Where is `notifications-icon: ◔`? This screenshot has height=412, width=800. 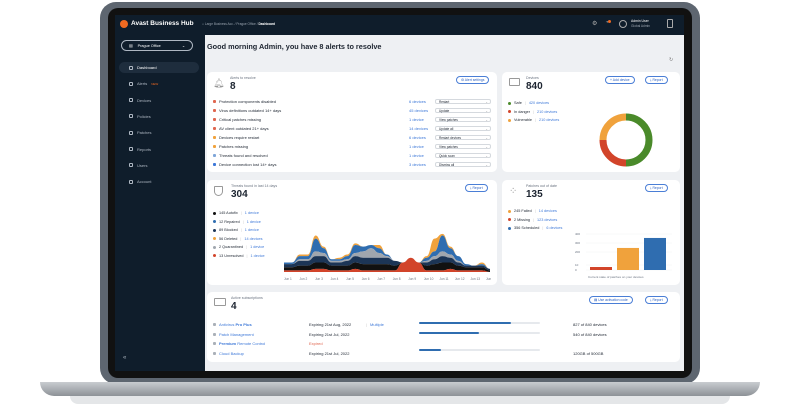
notifications-icon: ◔ is located at coordinates (607, 23).